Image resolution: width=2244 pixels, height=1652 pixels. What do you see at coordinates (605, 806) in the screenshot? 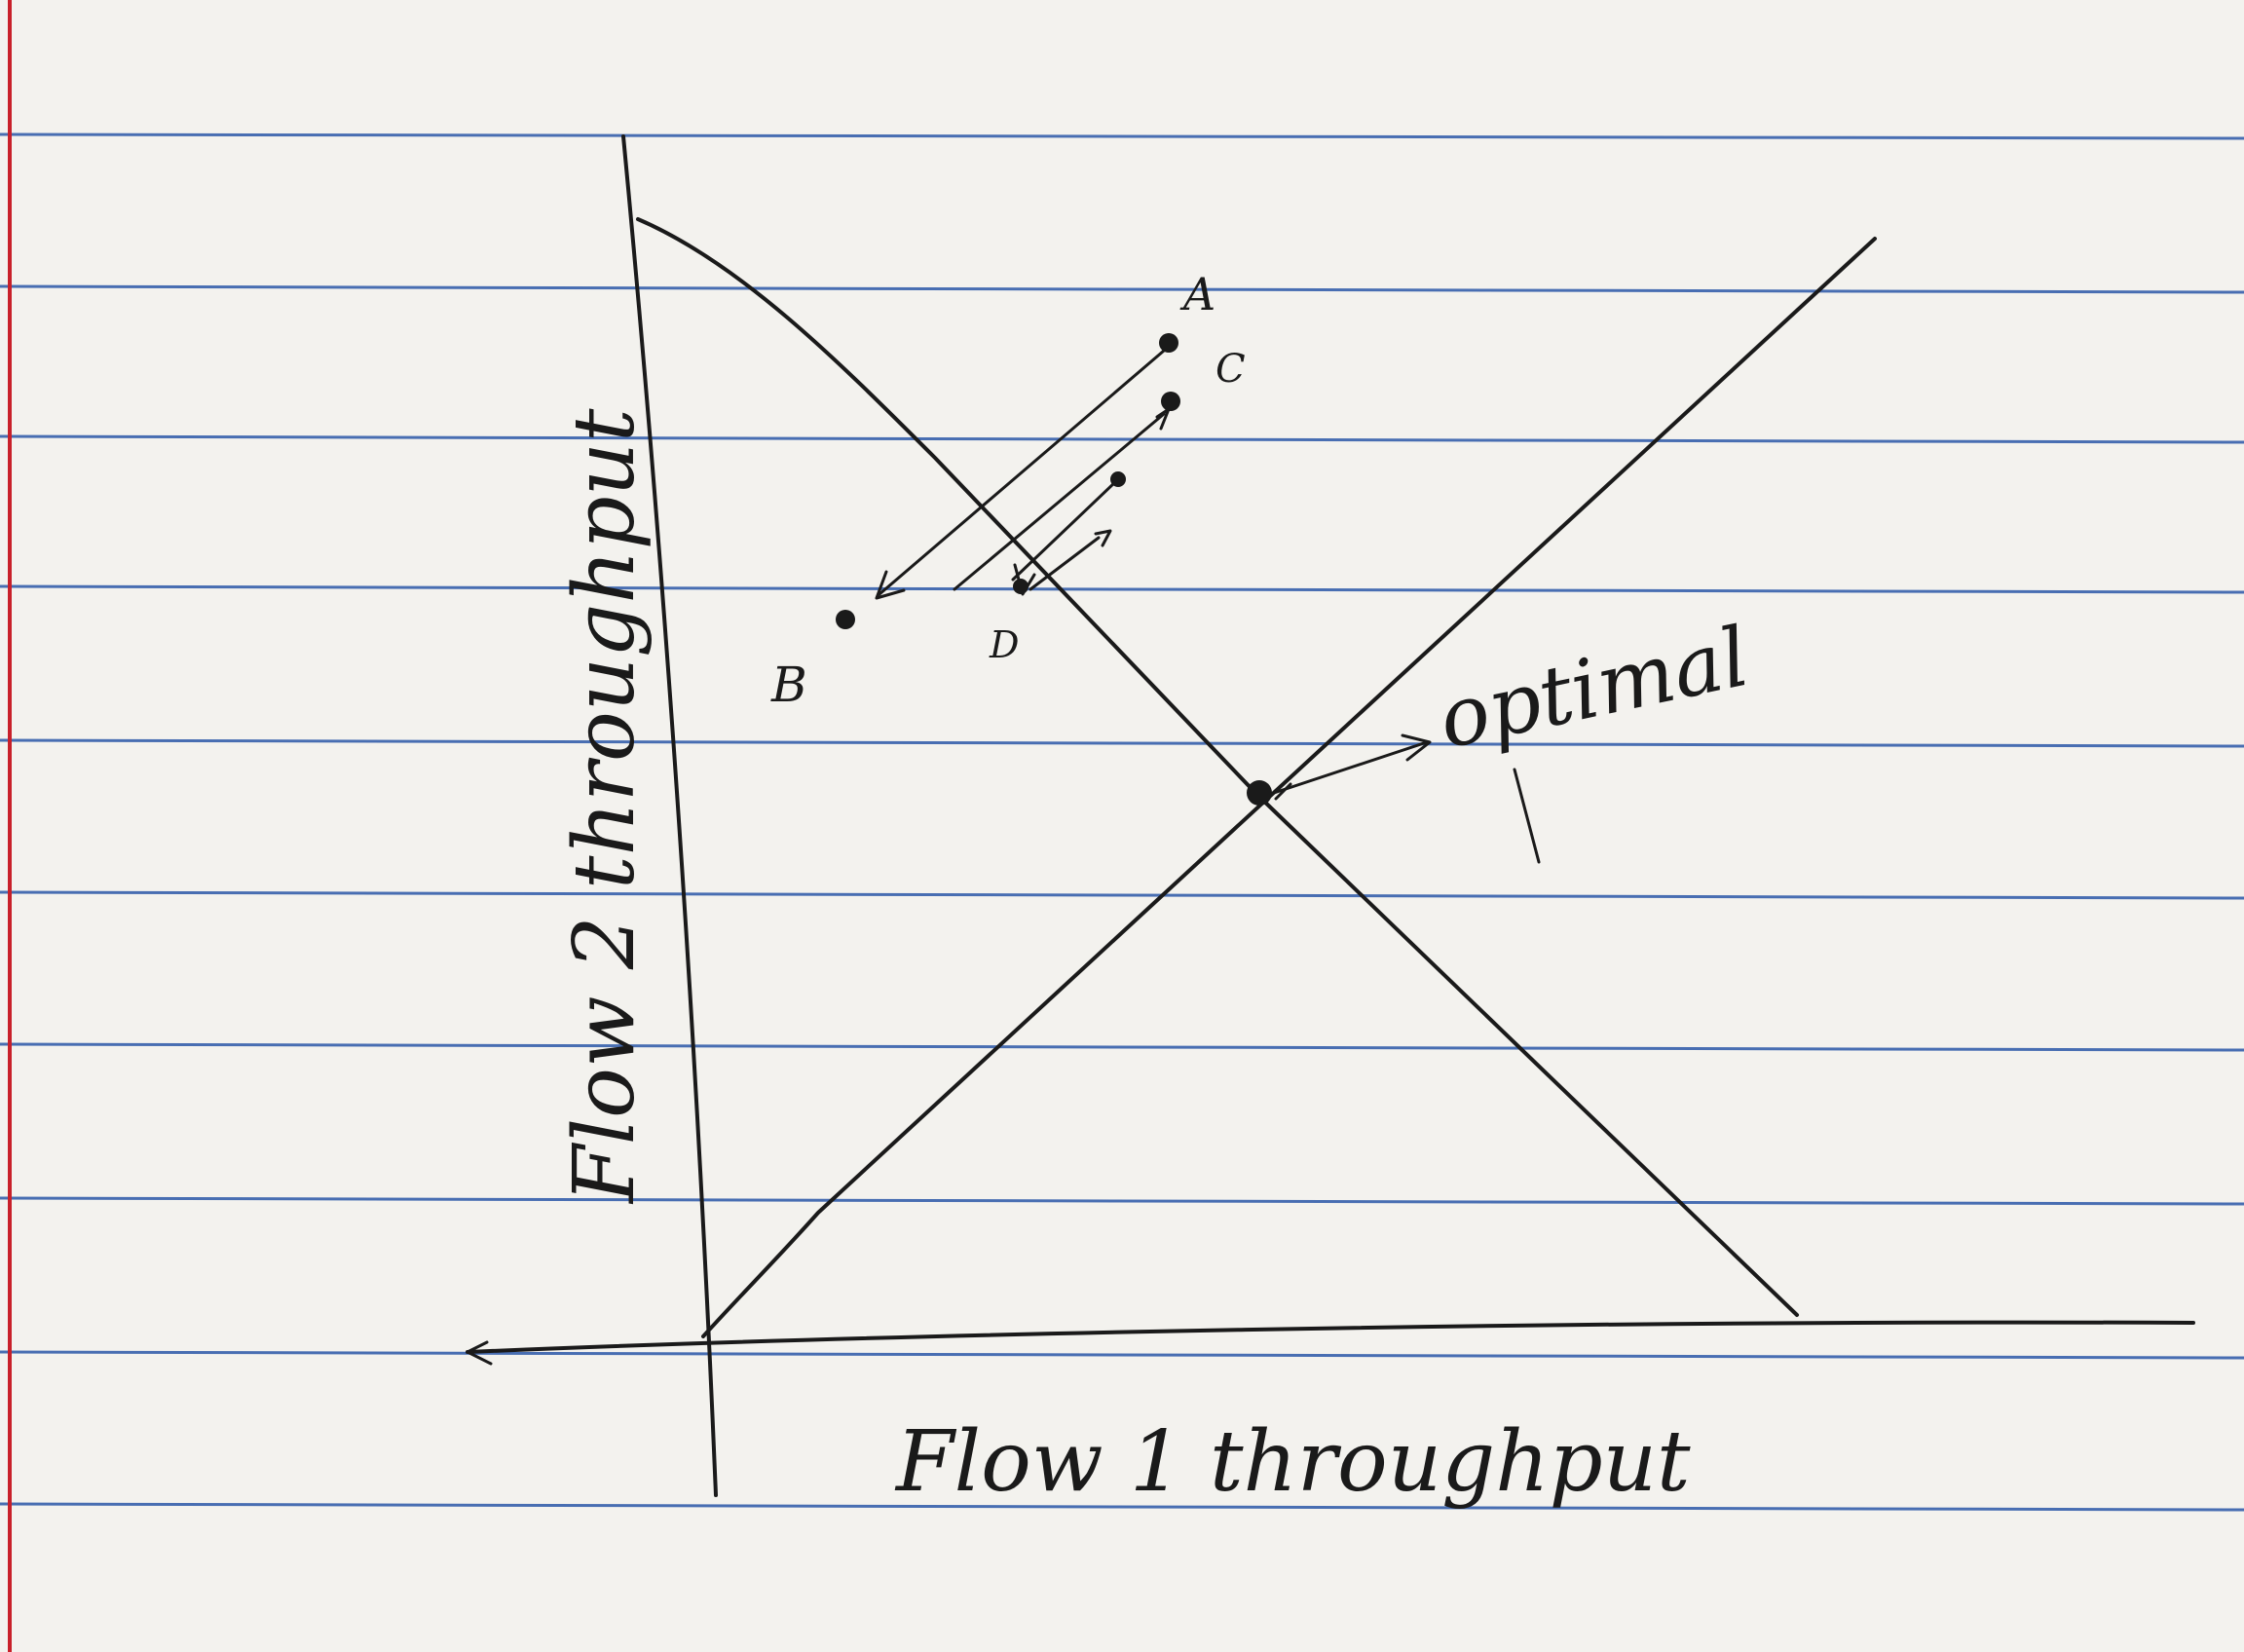
I see `y-axis-label: Flow 2 throughput` at bounding box center [605, 806].